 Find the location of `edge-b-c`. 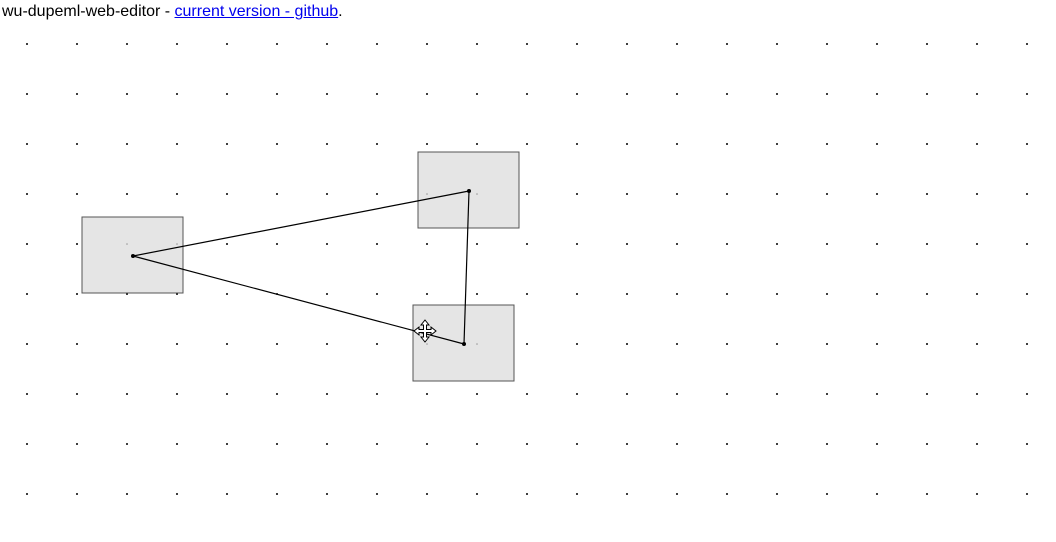

edge-b-c is located at coordinates (466, 267).